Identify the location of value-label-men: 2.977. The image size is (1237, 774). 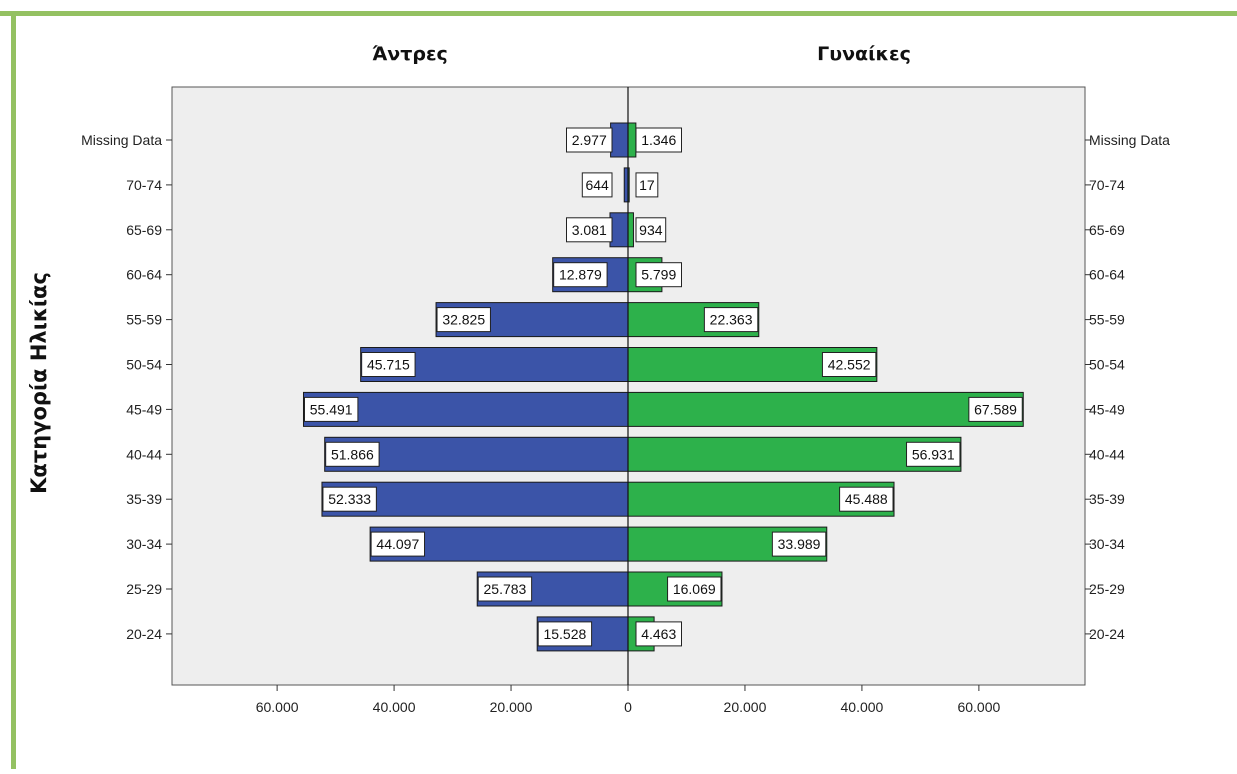
(589, 140).